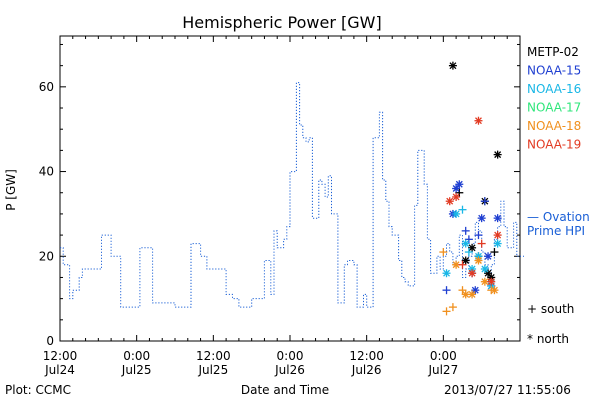  What do you see at coordinates (553, 52) in the screenshot?
I see `legend-entry: METP-02` at bounding box center [553, 52].